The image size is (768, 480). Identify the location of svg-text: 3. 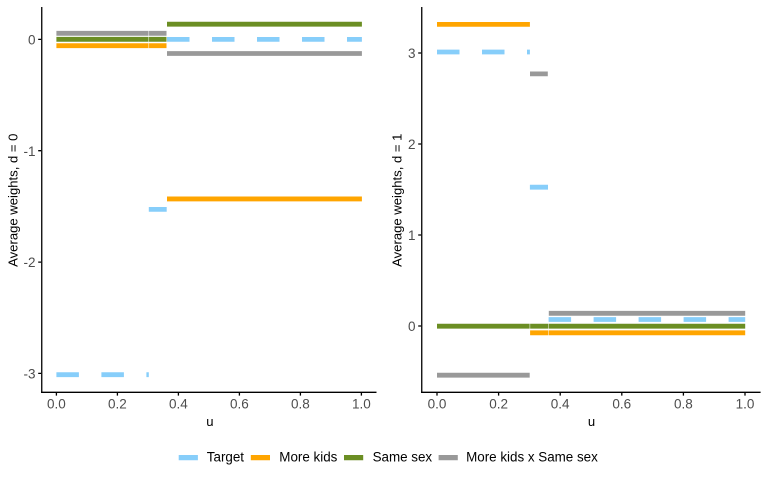
(412, 53).